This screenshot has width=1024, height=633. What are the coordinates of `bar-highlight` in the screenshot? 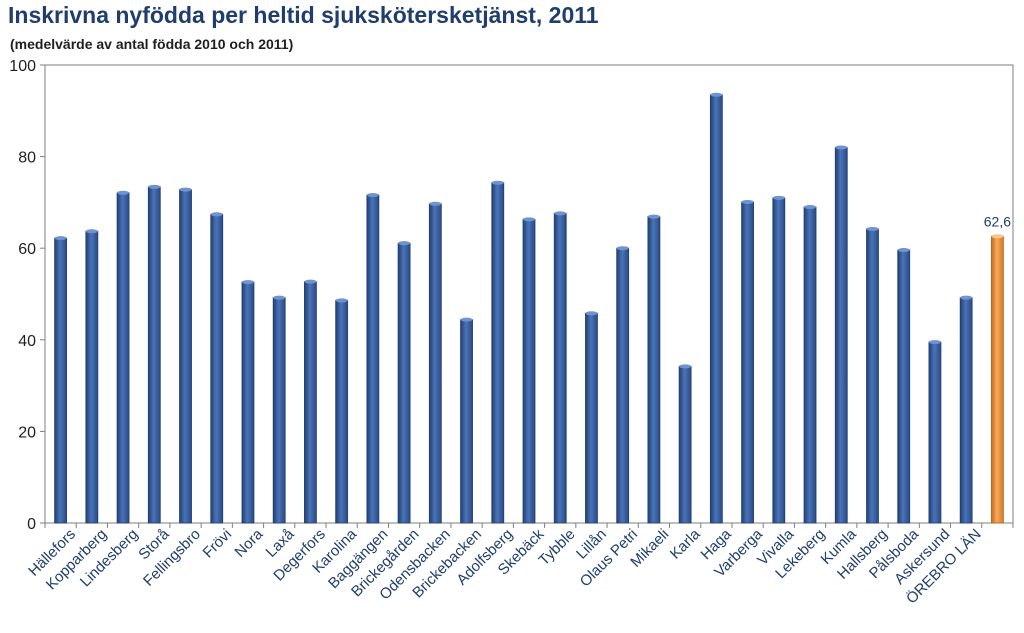 It's located at (997, 379).